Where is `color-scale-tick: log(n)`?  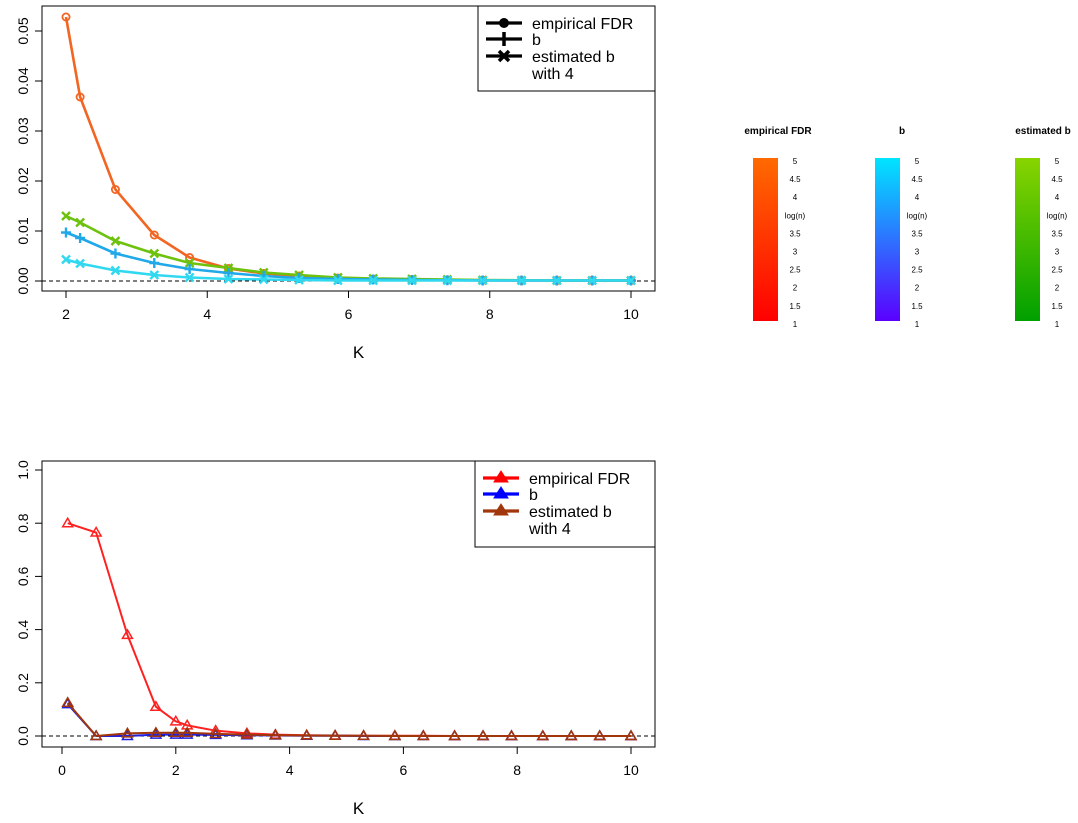 color-scale-tick: log(n) is located at coordinates (795, 215).